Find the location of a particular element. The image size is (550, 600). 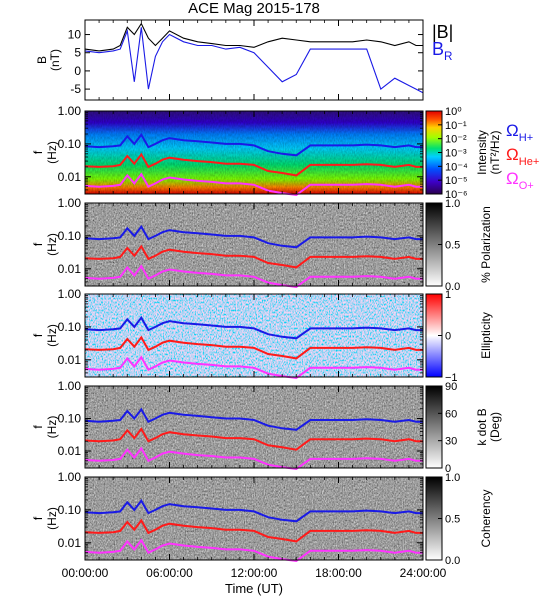

series-br is located at coordinates (254, 60).